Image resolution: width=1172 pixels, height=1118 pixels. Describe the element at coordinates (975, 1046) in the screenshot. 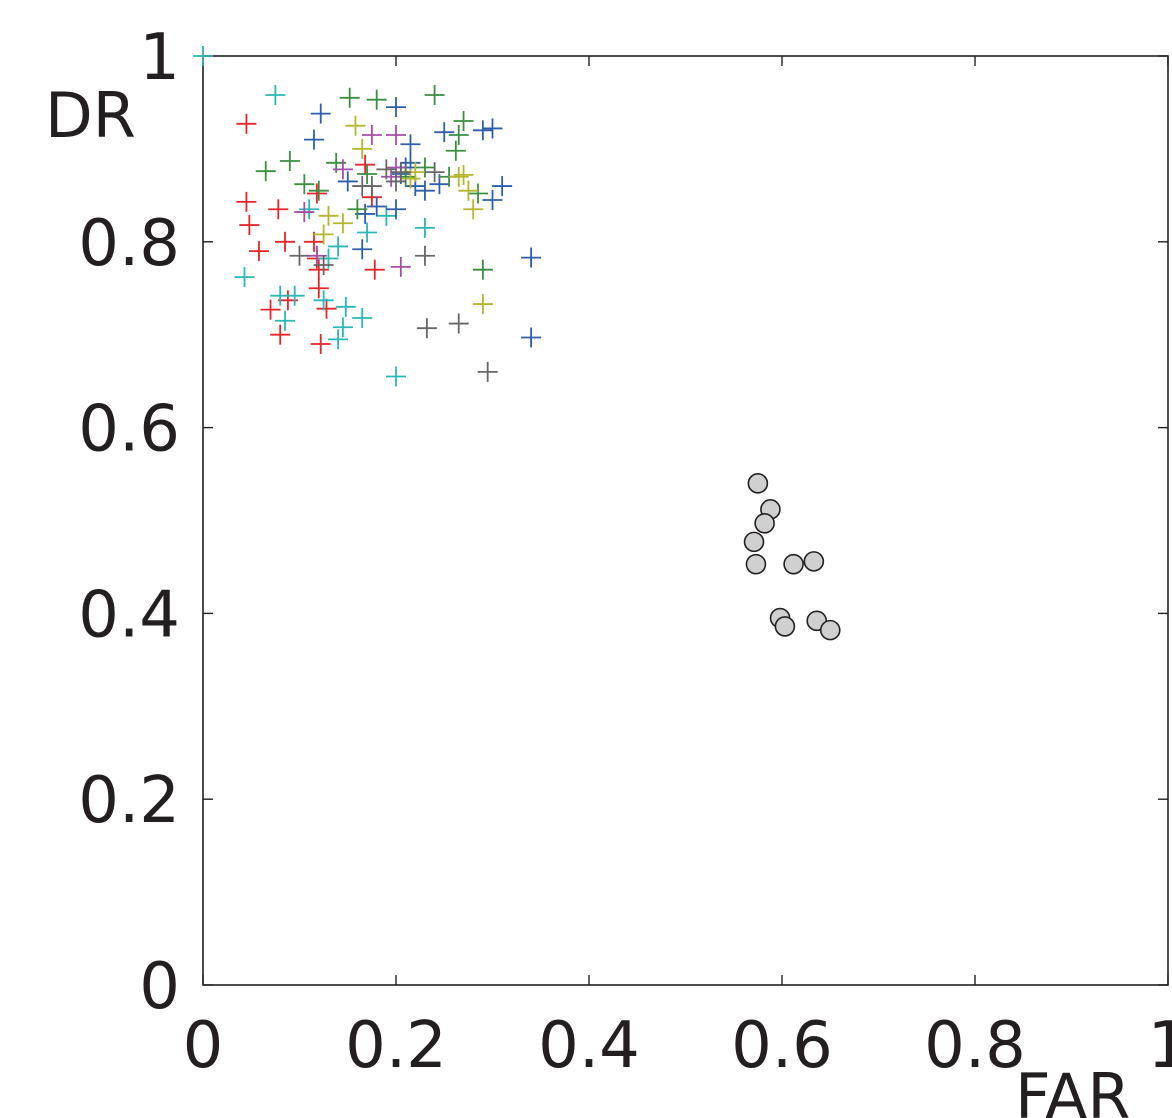

I see `x-tick-label: 0.8` at that location.